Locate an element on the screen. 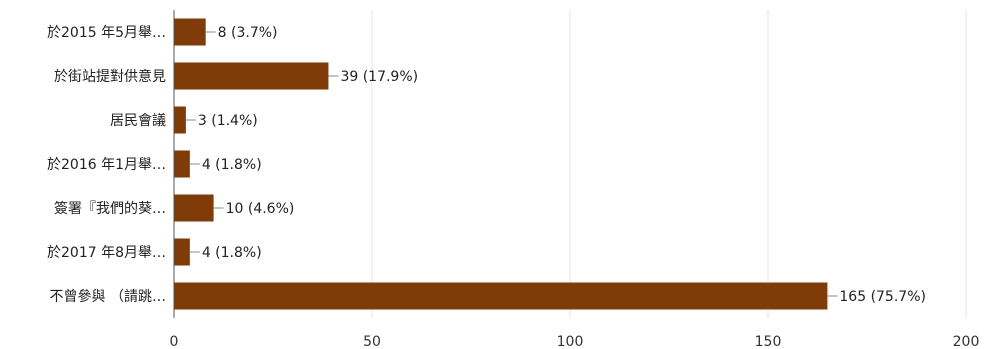  data-label: 8 (3.7%) is located at coordinates (248, 33).